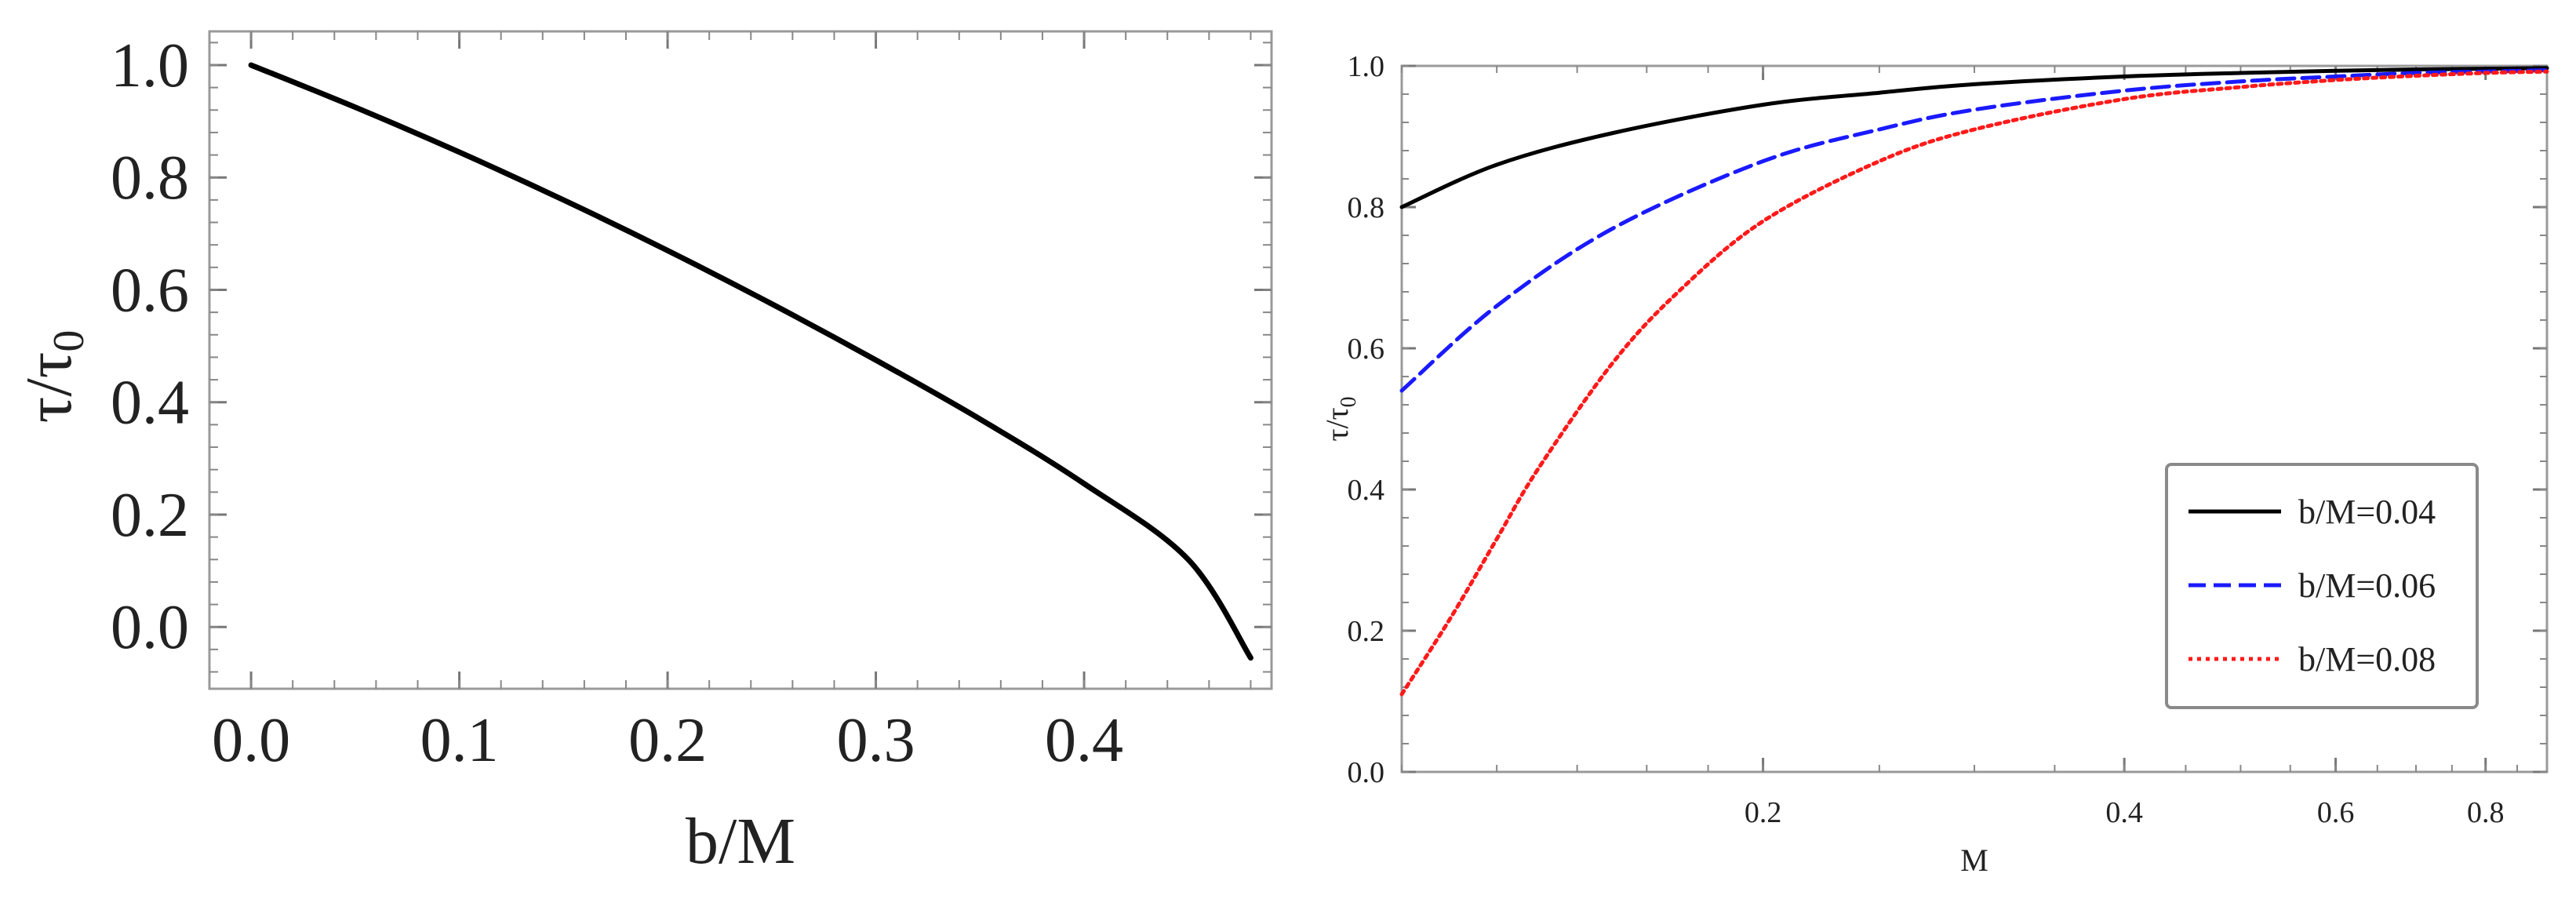 The image size is (2576, 899). I want to click on left-y-axis-label: τ/τ0, so click(53, 377).